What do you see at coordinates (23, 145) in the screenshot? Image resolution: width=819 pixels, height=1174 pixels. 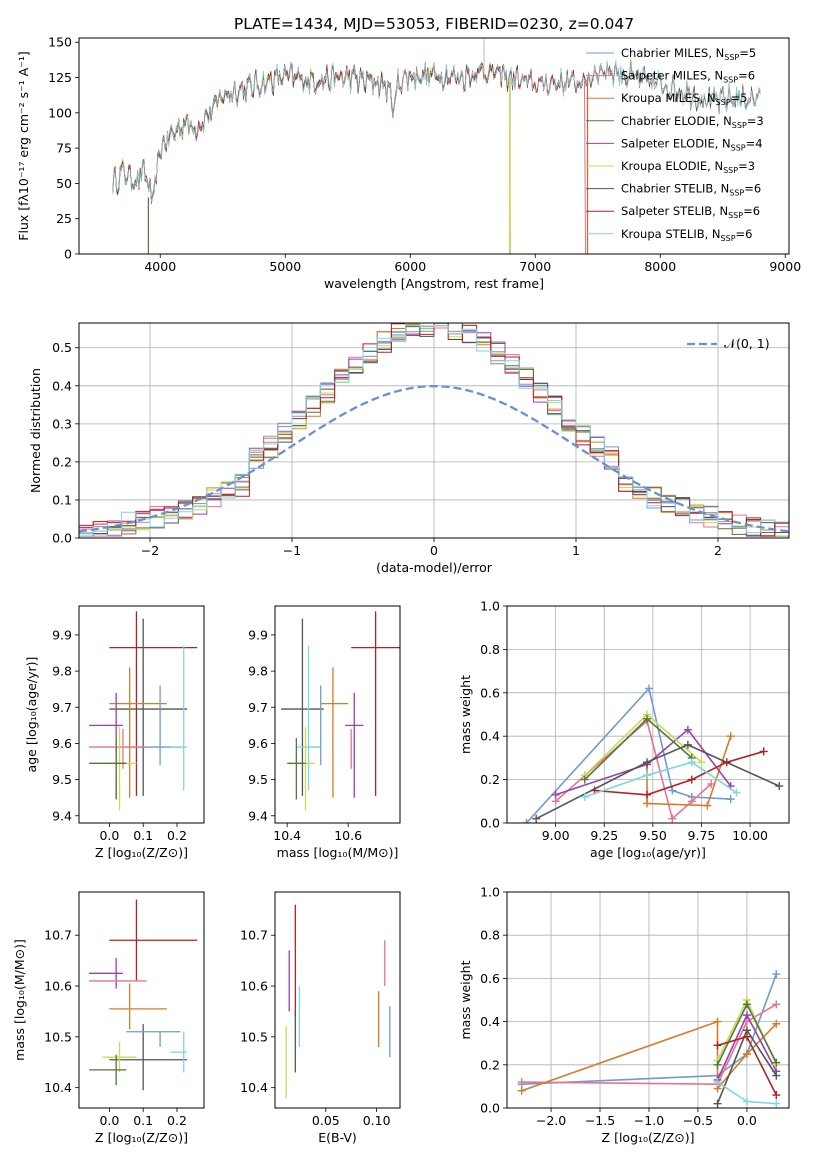 I see `y-axis-label: Flux [fλ10⁻¹⁷ erg cm⁻² s⁻¹ A⁻¹]` at bounding box center [23, 145].